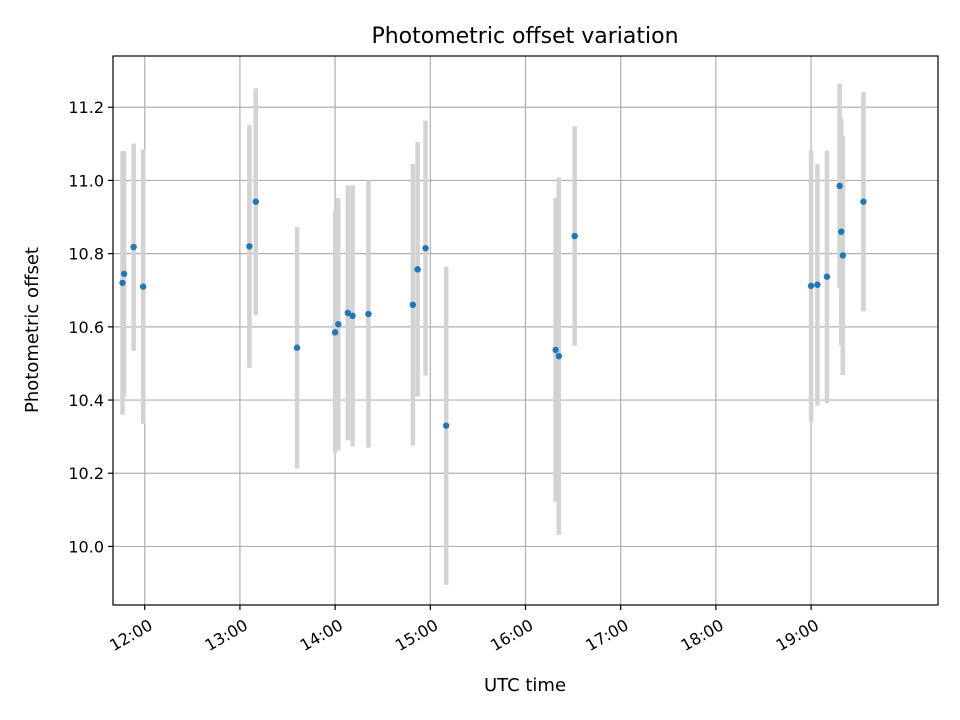 The height and width of the screenshot is (720, 960). Describe the element at coordinates (416, 635) in the screenshot. I see `x-tick-label: 15:00` at that location.